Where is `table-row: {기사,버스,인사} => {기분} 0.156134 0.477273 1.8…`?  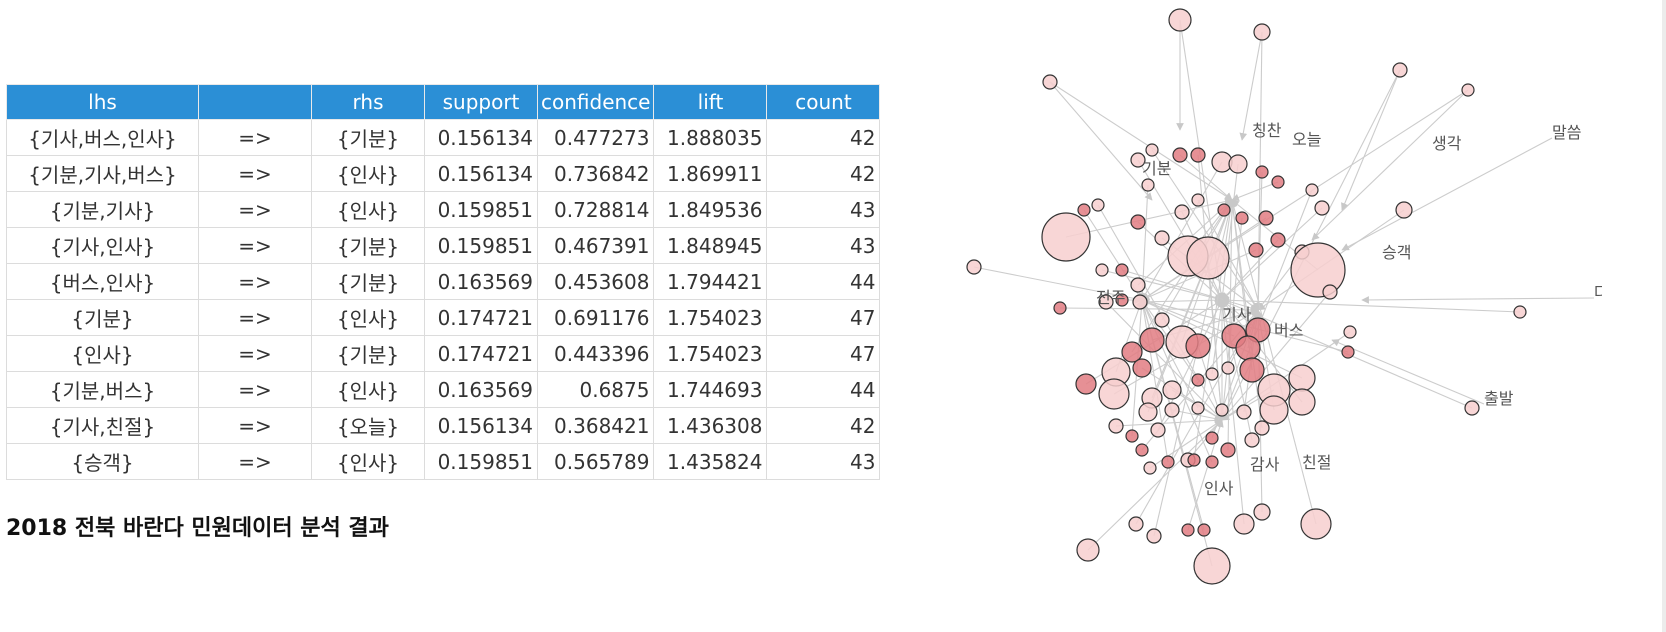 table-row: {기사,버스,인사} => {기분} 0.156134 0.477273 1.8… is located at coordinates (443, 137).